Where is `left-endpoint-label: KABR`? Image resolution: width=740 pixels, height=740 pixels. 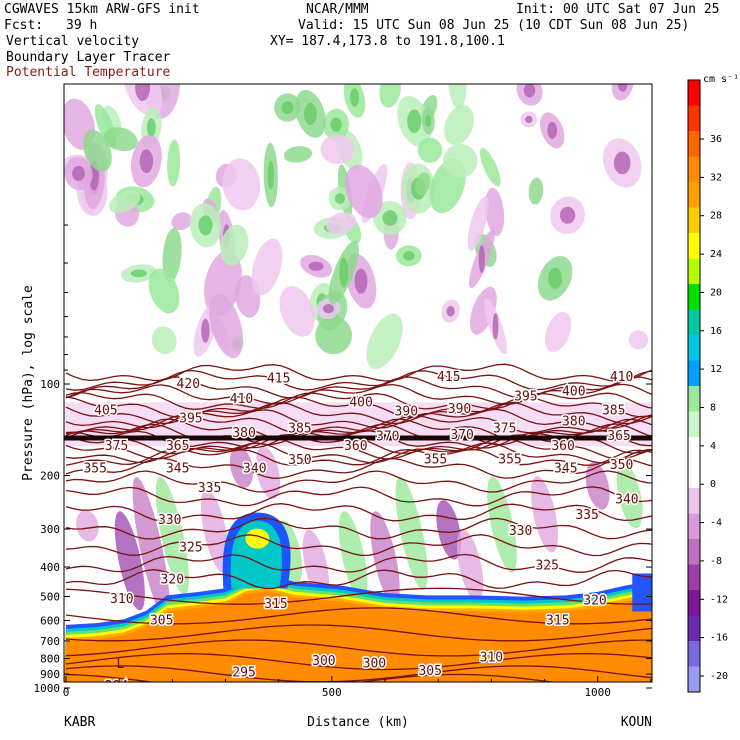
left-endpoint-label: KABR is located at coordinates (79, 722).